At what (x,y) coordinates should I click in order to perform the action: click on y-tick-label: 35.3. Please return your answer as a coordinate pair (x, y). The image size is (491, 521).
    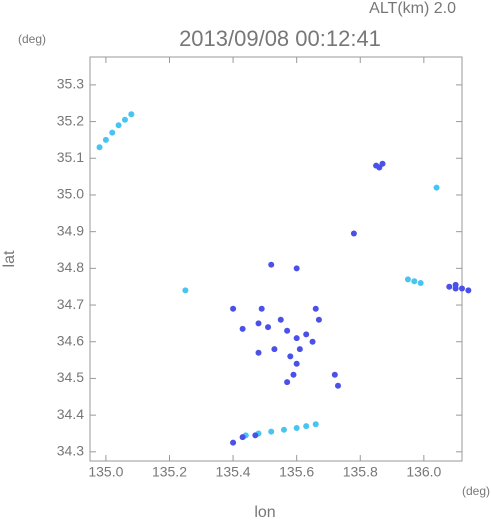
    Looking at the image, I should click on (70, 84).